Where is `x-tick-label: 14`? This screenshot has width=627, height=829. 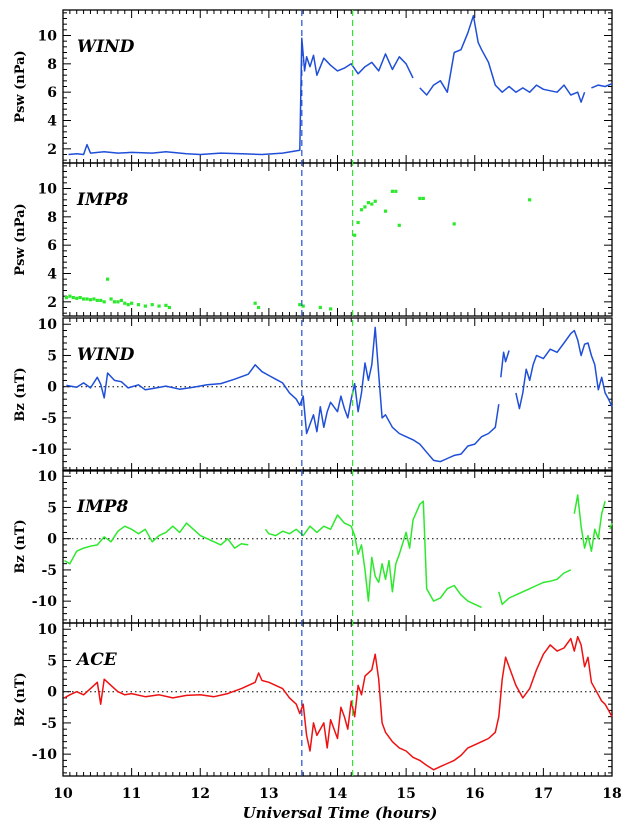 x-tick-label: 14 is located at coordinates (338, 794).